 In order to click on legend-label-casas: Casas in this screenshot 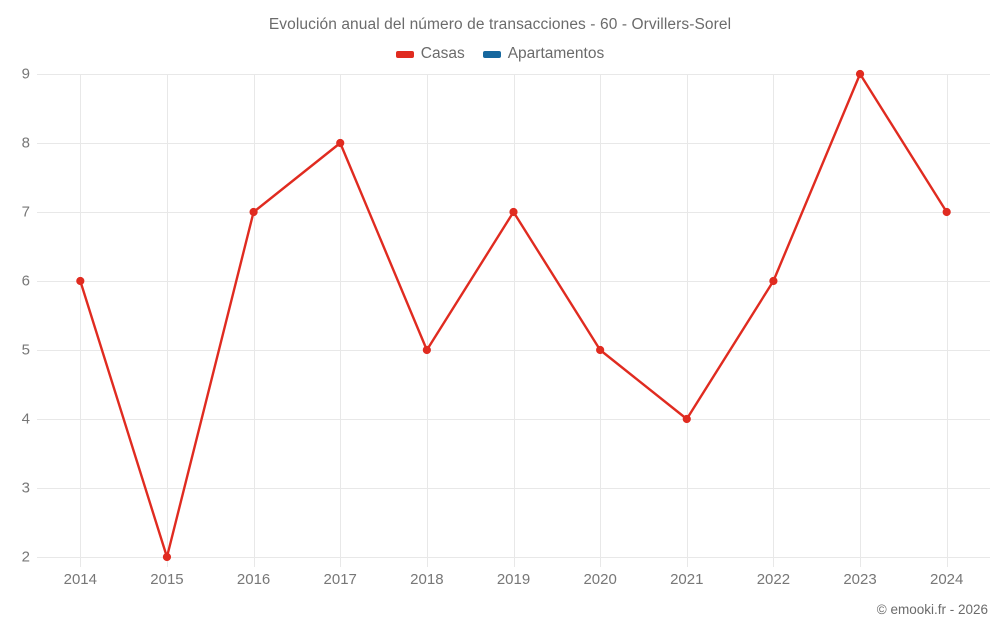, I will do `click(442, 53)`.